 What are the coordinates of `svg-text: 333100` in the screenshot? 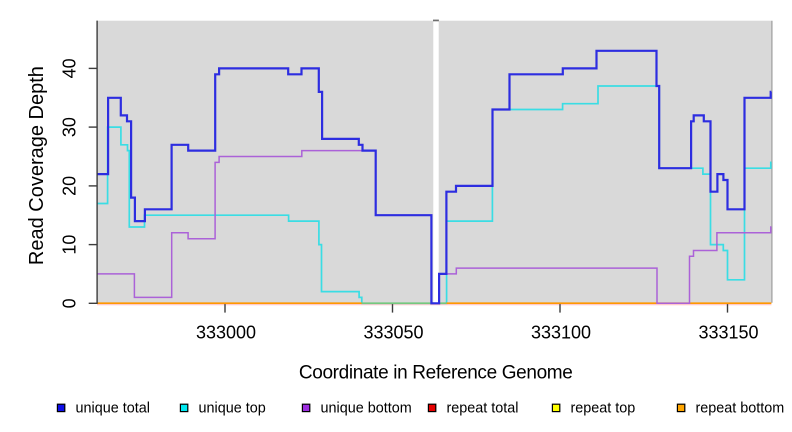 It's located at (561, 332).